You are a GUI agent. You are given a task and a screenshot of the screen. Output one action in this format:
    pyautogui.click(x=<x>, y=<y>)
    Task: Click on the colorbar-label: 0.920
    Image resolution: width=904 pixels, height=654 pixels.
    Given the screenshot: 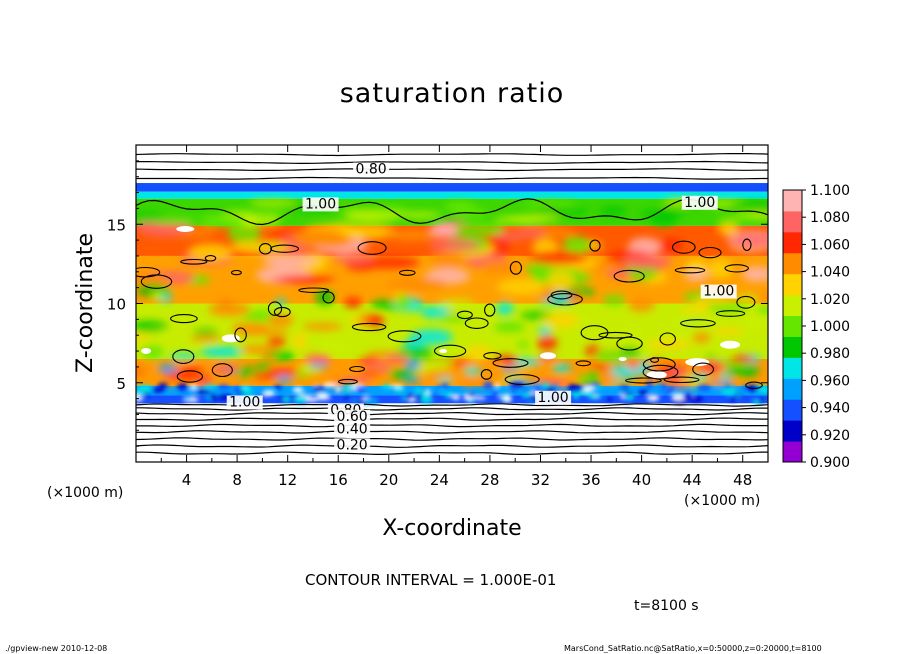 What is the action you would take?
    pyautogui.click(x=830, y=436)
    